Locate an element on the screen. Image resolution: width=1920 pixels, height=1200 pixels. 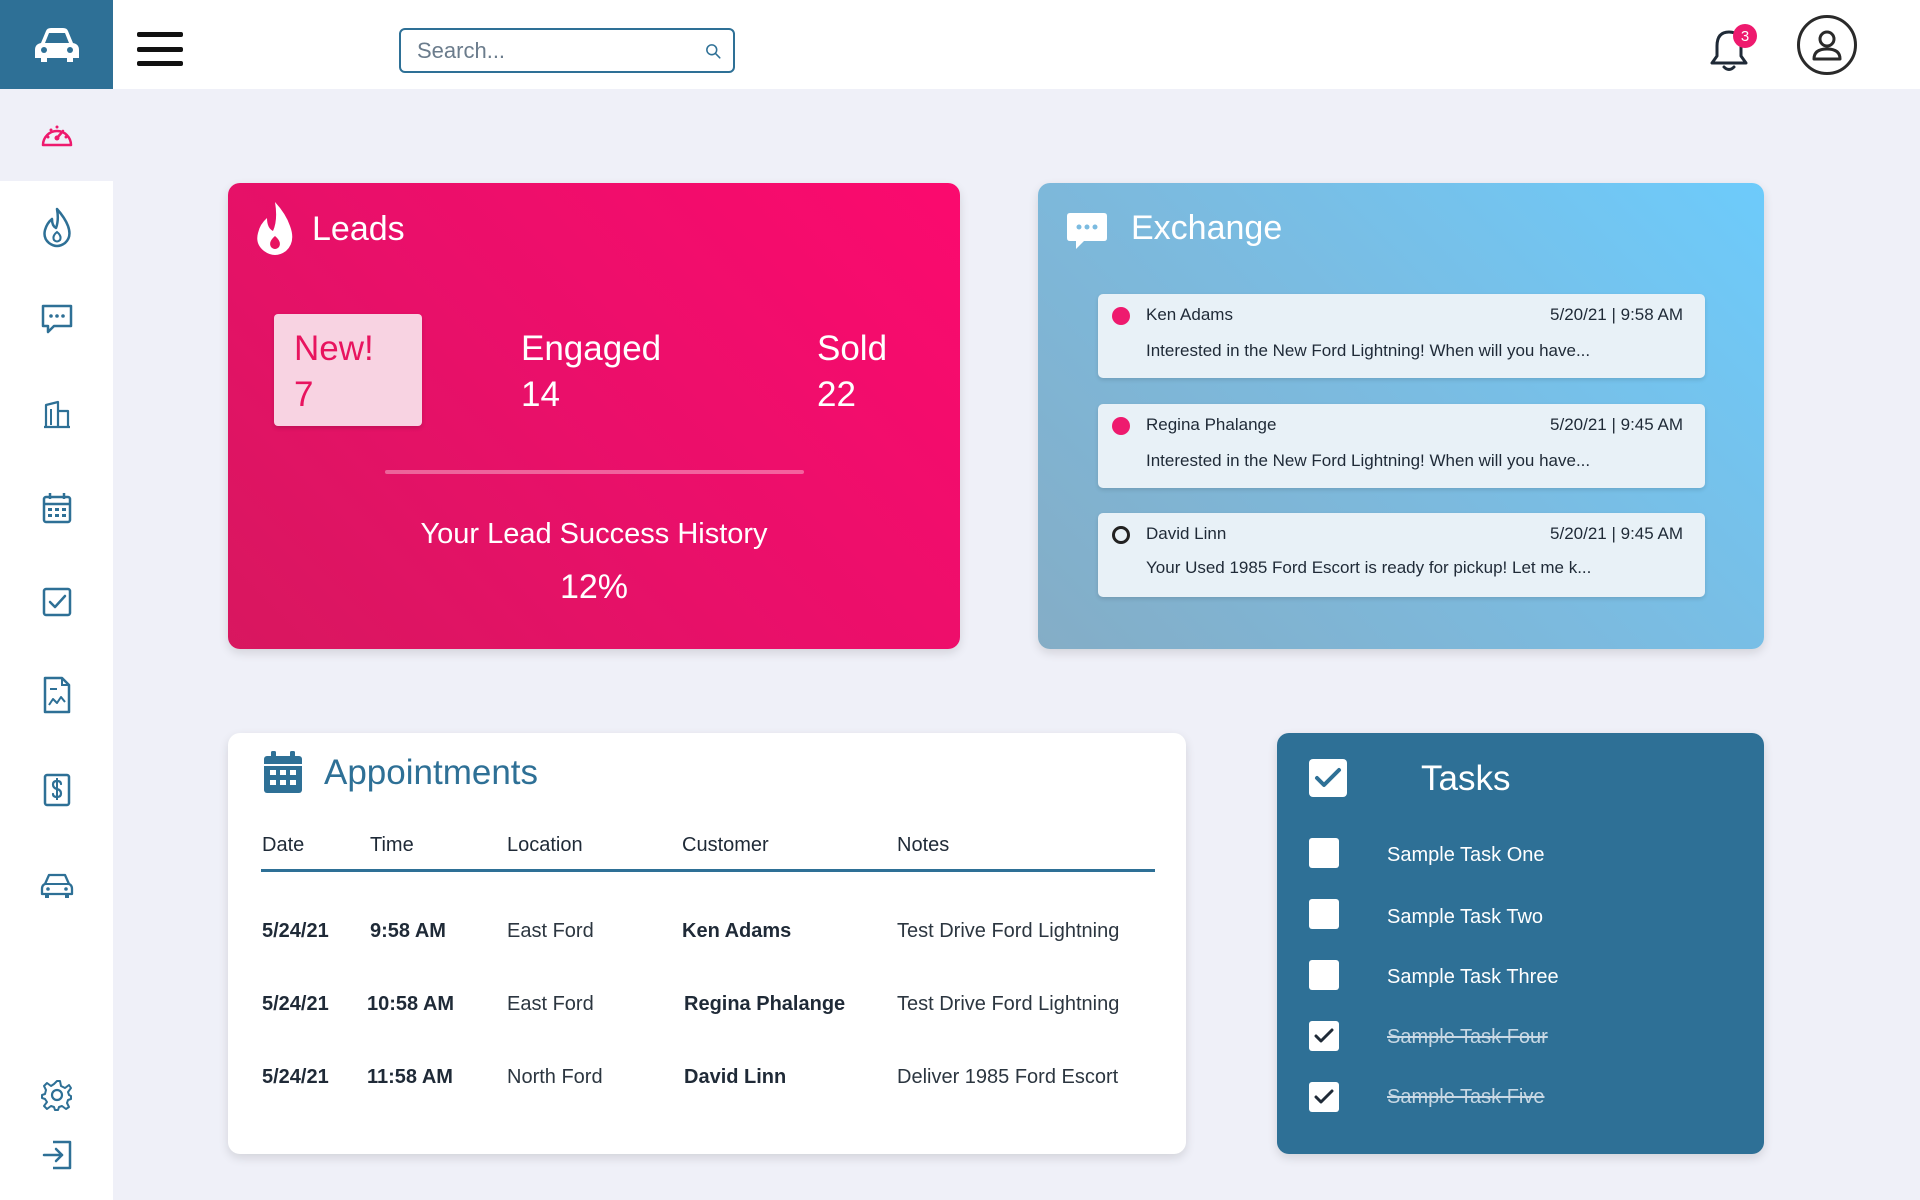
appointment-customer: Regina Phalange is located at coordinates (765, 1004).